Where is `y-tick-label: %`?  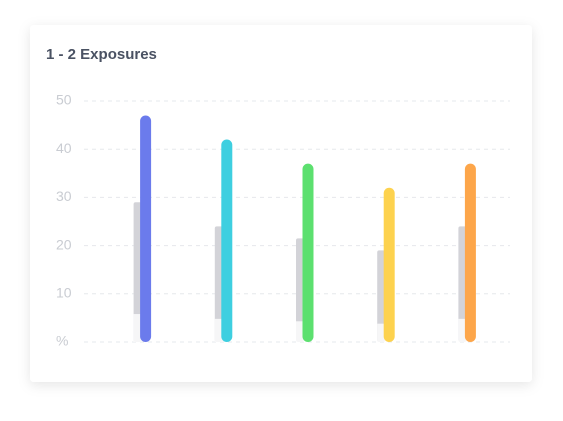
y-tick-label: % is located at coordinates (62, 341).